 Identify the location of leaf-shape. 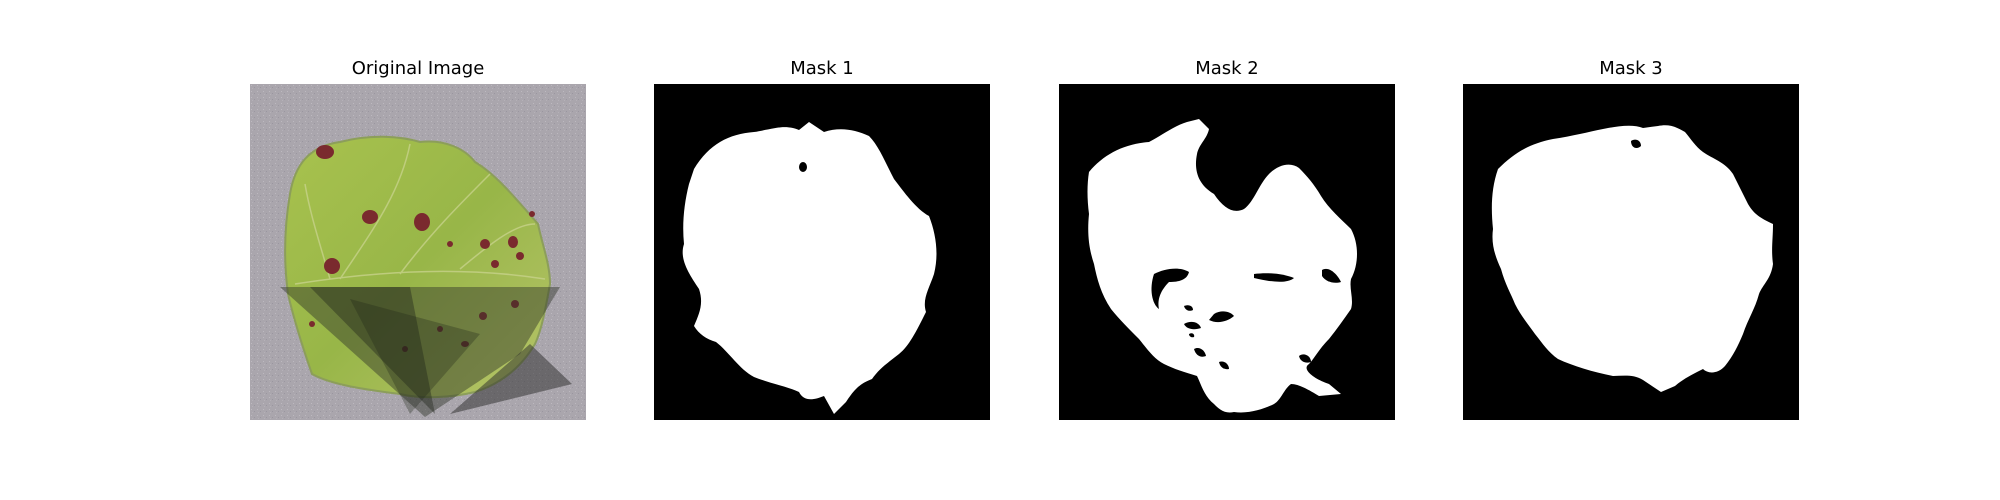
(418, 267).